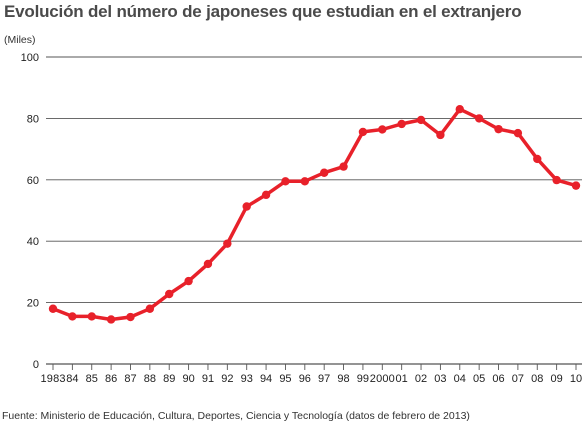 This screenshot has height=430, width=584. What do you see at coordinates (382, 379) in the screenshot?
I see `x-tick-label: 2000` at bounding box center [382, 379].